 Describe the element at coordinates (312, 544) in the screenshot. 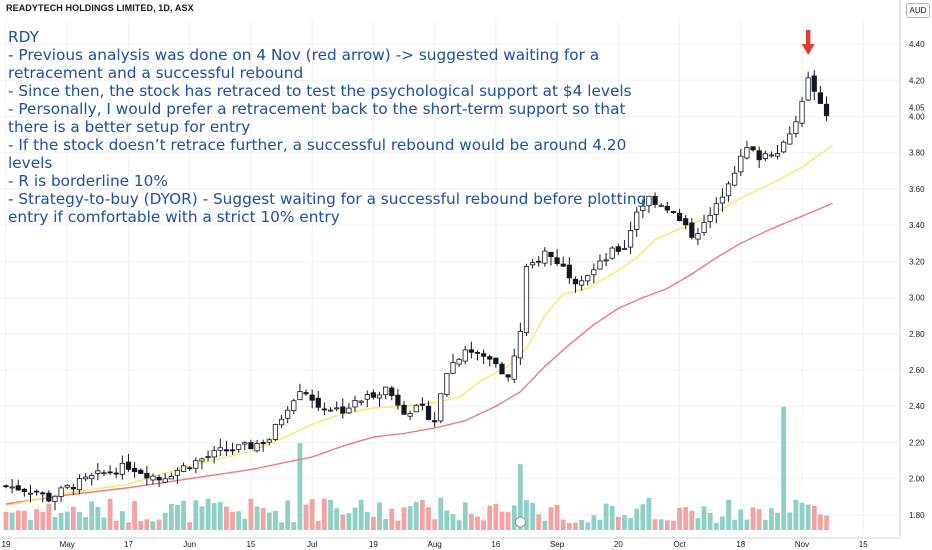

I see `x-tick-label: Jul` at that location.